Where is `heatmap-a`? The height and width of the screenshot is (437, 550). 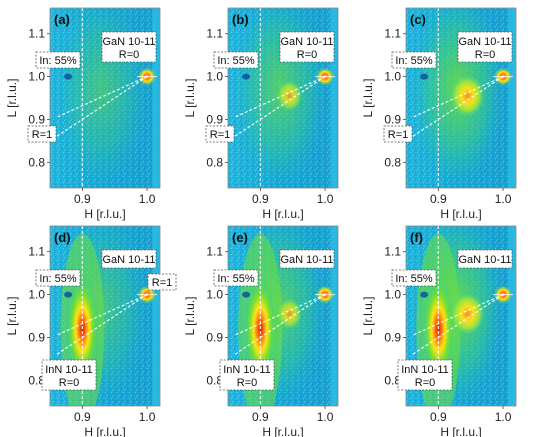 heatmap-a is located at coordinates (105, 98).